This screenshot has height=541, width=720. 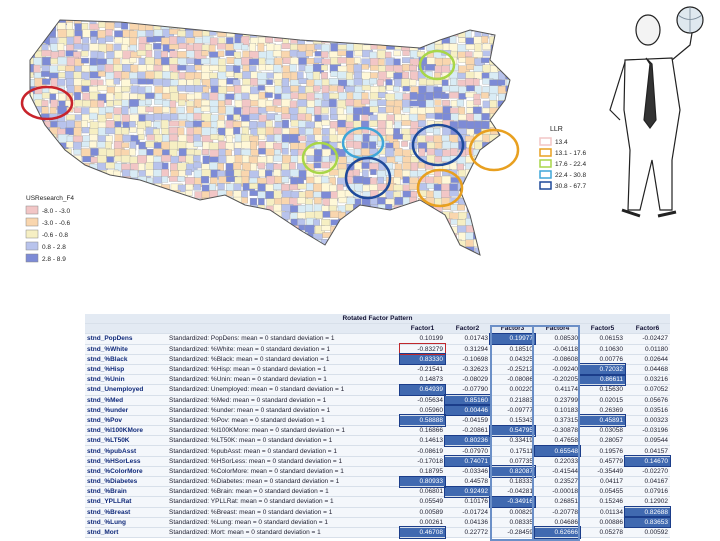 What do you see at coordinates (602, 369) in the screenshot?
I see `loading-cell: 0.72032` at bounding box center [602, 369].